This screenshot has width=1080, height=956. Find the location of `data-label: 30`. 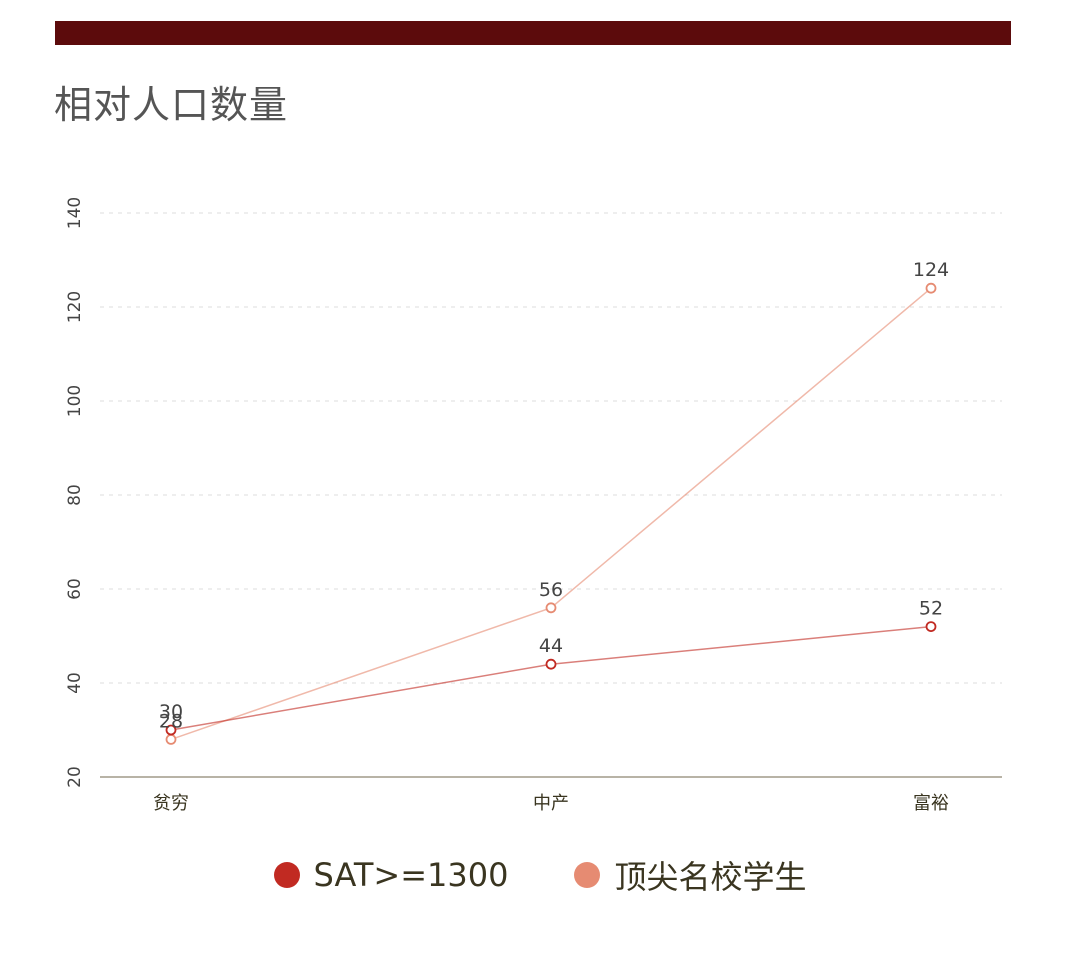

data-label: 30 is located at coordinates (171, 712).